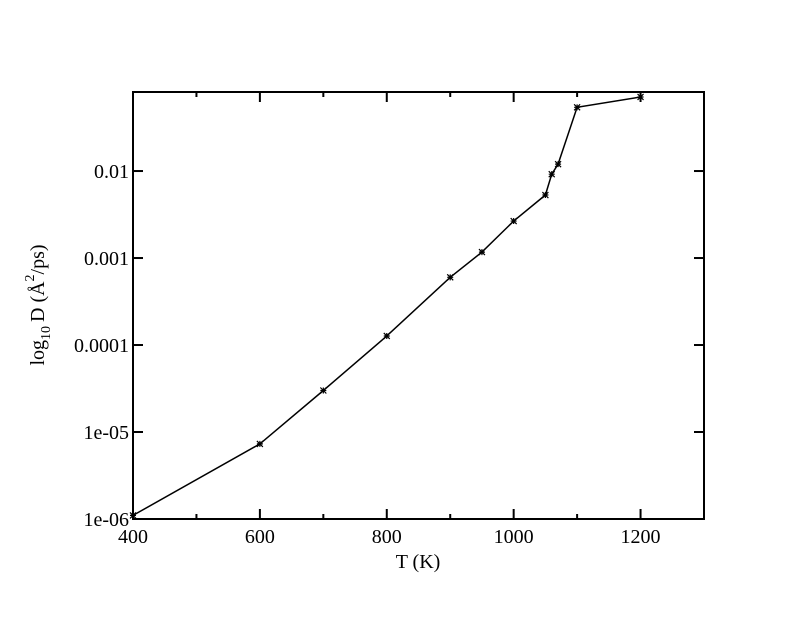 This screenshot has height=617, width=792. I want to click on y-axis-label: log10 D (Å2/ps), so click(38, 304).